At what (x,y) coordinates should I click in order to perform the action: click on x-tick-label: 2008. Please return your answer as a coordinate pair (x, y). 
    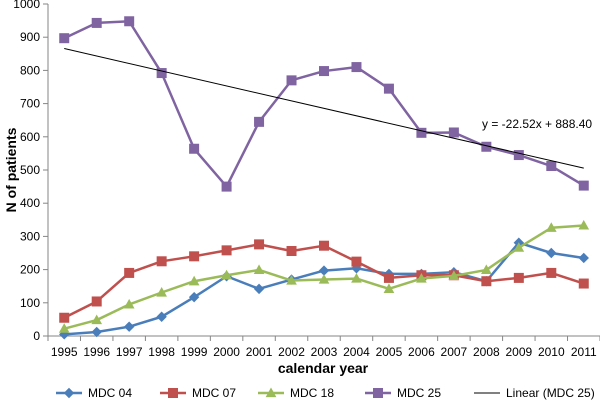
    Looking at the image, I should click on (486, 352).